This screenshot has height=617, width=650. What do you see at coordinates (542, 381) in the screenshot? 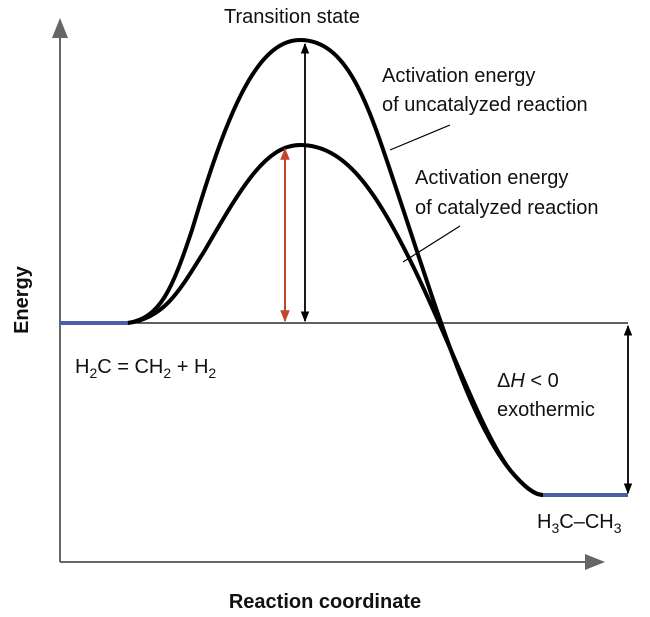
I see `text-part: < 0` at bounding box center [542, 381].